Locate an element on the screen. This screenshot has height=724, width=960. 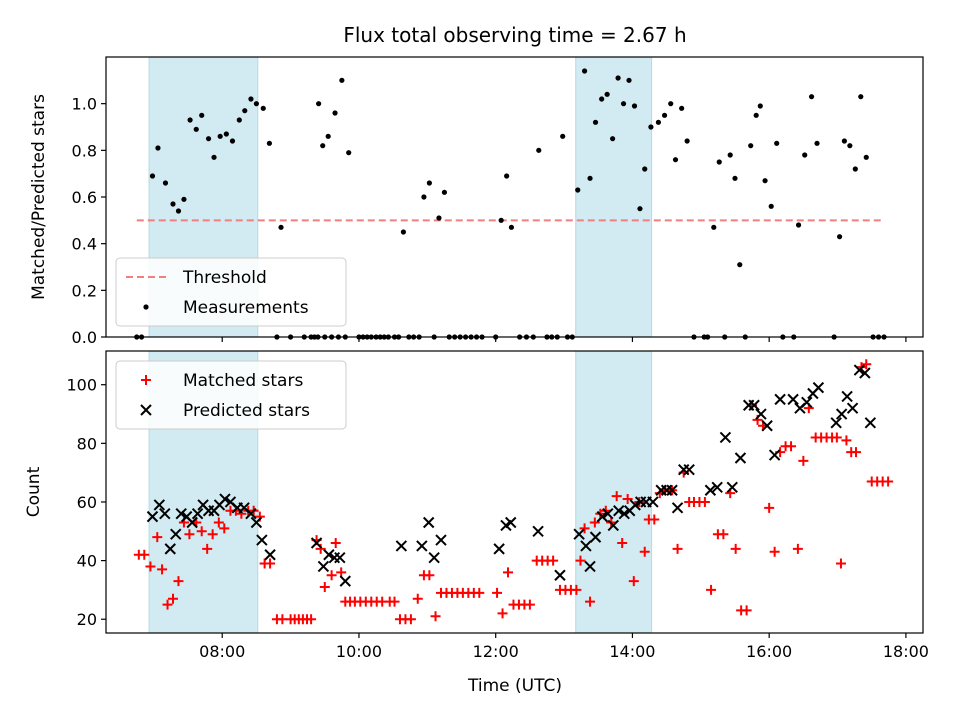
legend-label: Predicted stars is located at coordinates (246, 411).